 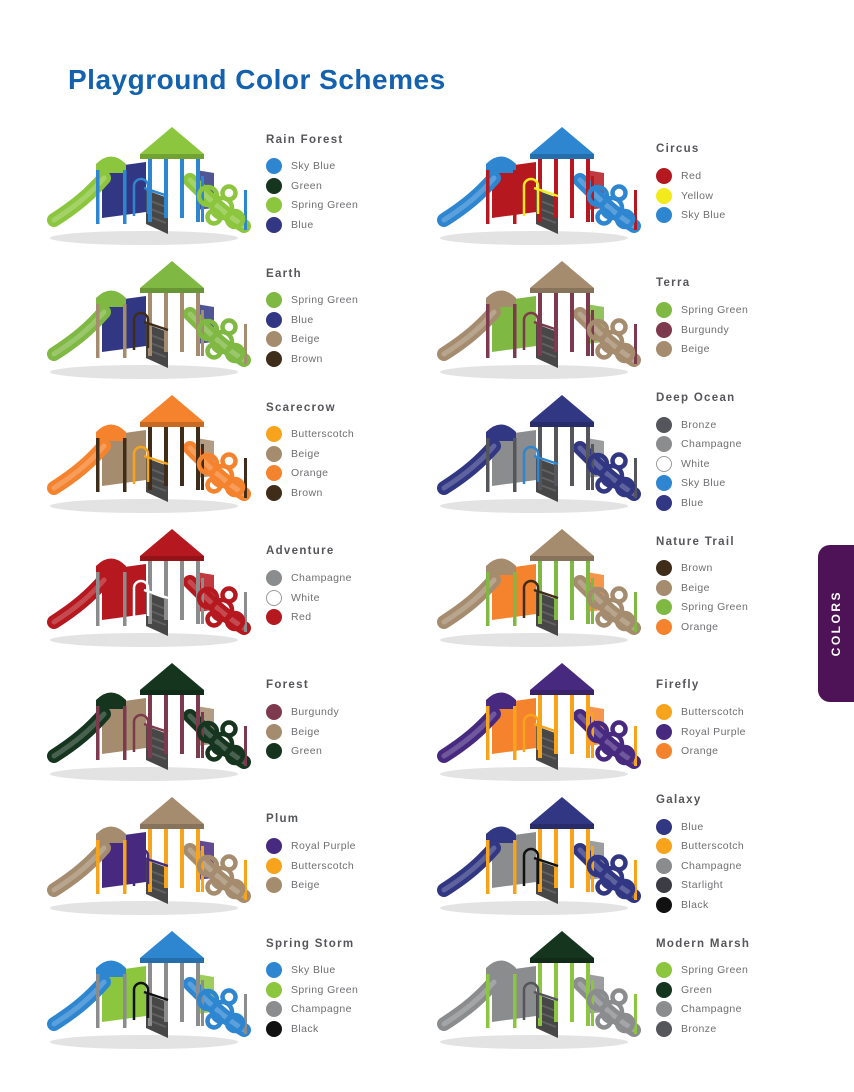 I want to click on scheme-name: Forest, so click(x=287, y=685).